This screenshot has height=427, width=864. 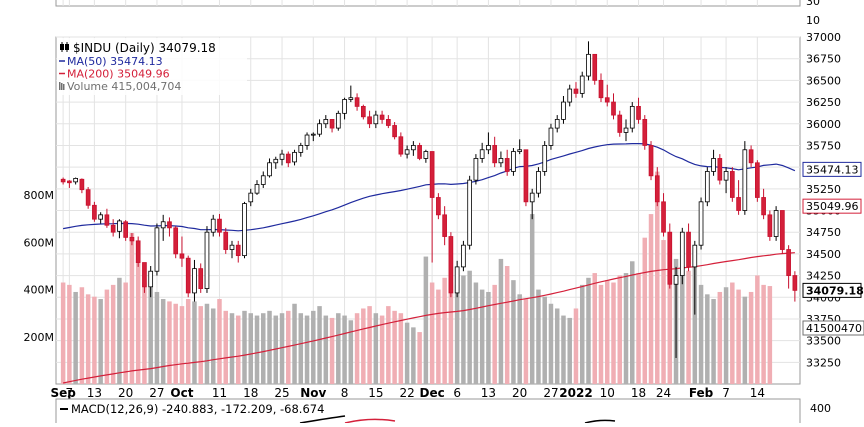 What do you see at coordinates (118, 74) in the screenshot?
I see `legend-entry: MA(200) 35049.96` at bounding box center [118, 74].